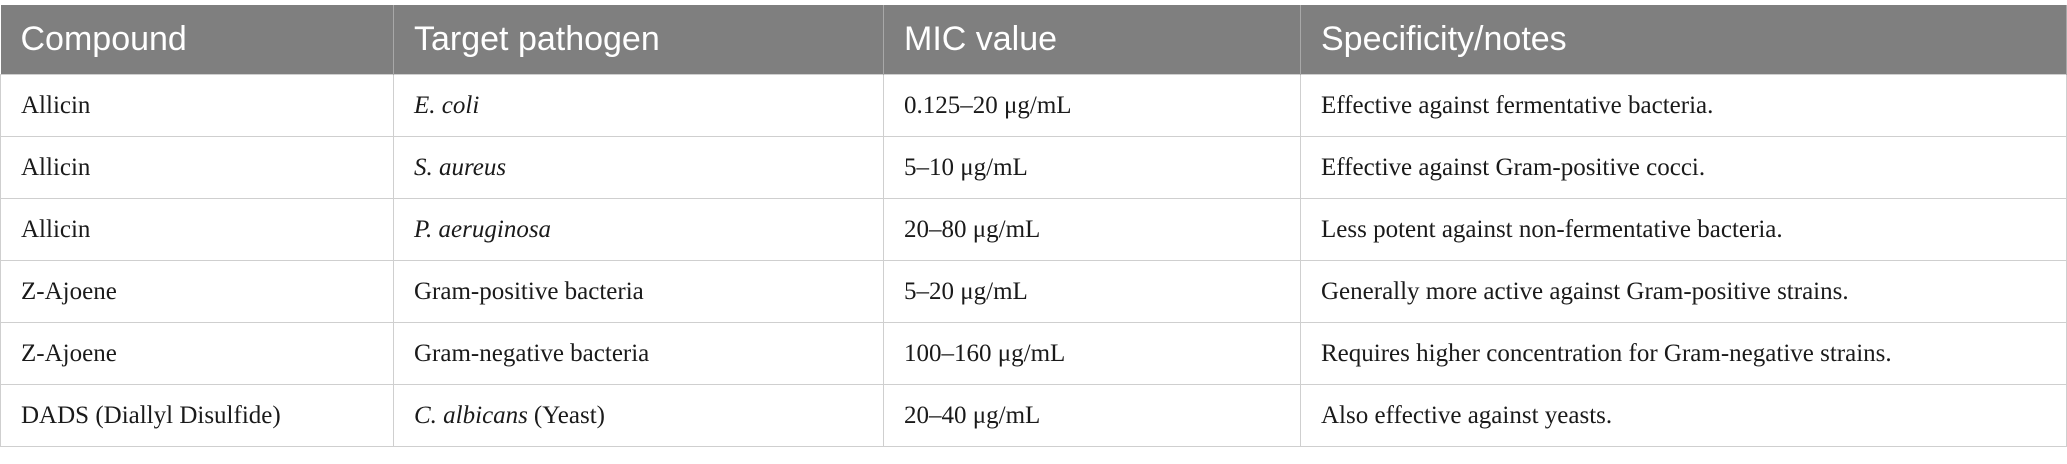 This screenshot has height=464, width=2067. I want to click on italic-text: C. albicans, so click(471, 415).